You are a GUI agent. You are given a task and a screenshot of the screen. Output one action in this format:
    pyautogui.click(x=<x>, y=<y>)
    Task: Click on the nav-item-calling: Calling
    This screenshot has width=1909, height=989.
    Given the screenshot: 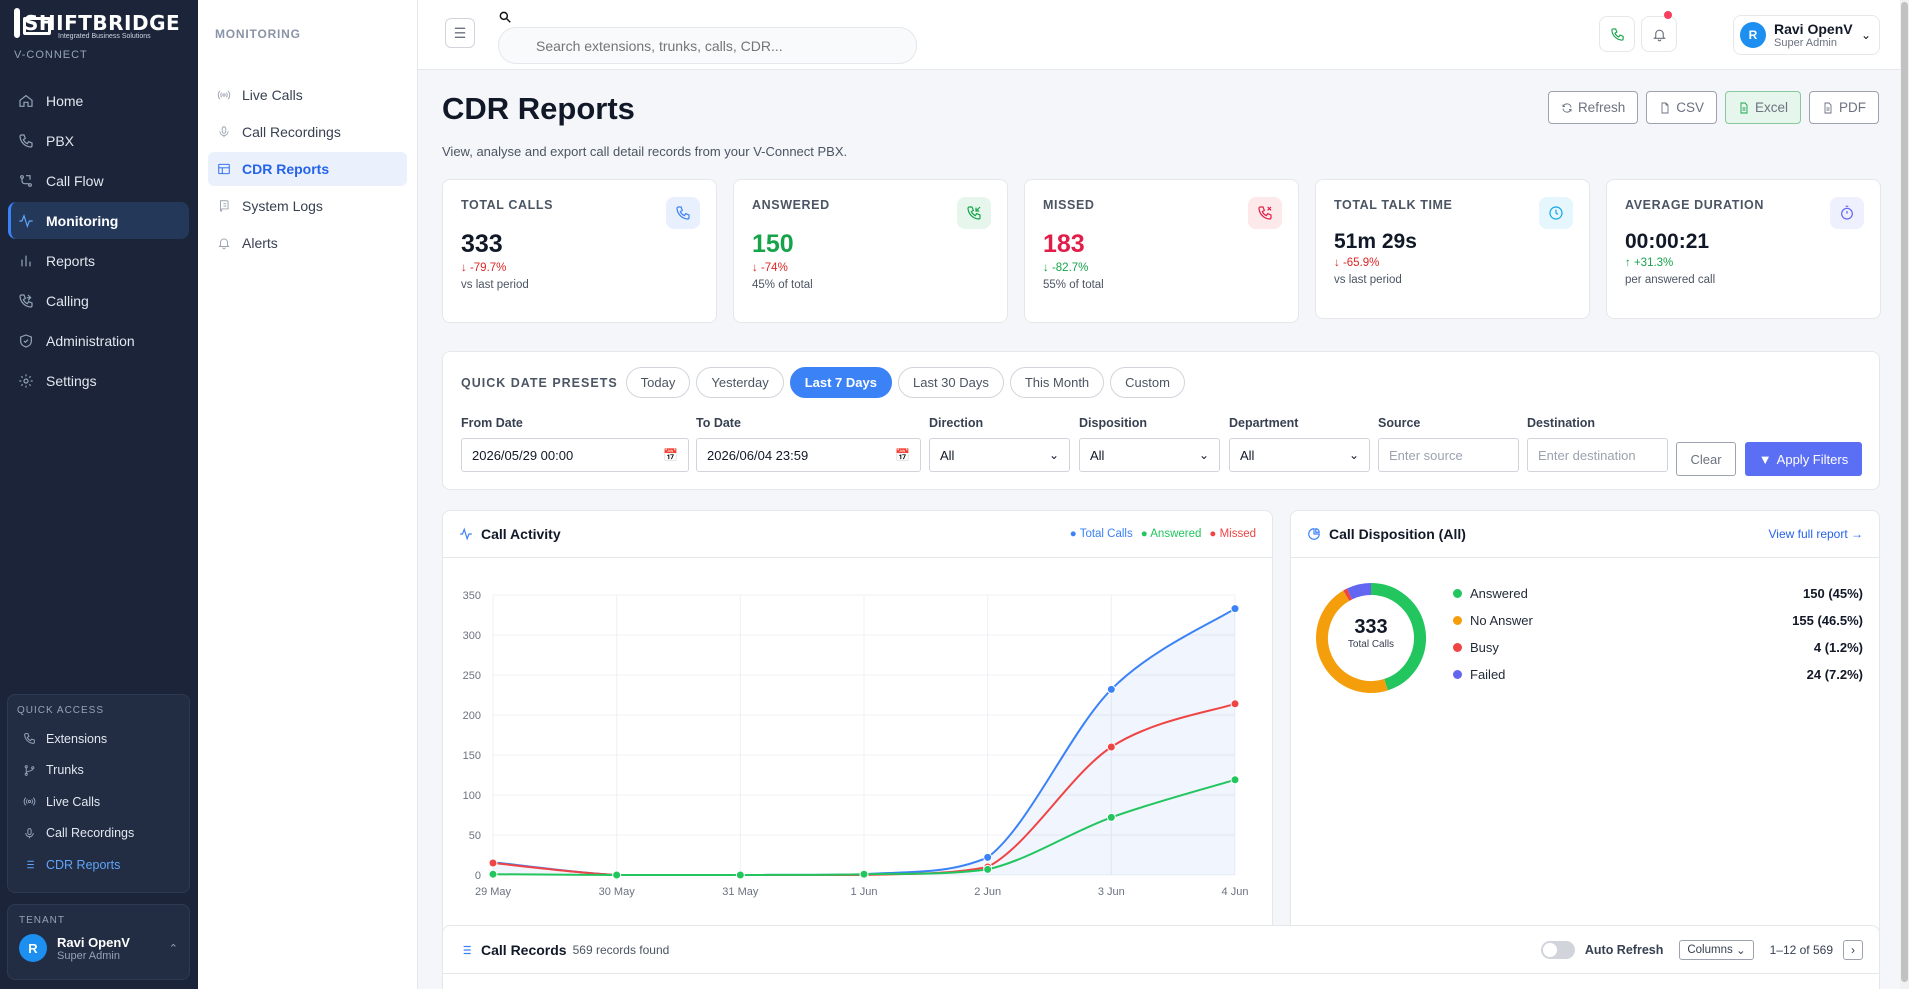 What is the action you would take?
    pyautogui.click(x=98, y=300)
    